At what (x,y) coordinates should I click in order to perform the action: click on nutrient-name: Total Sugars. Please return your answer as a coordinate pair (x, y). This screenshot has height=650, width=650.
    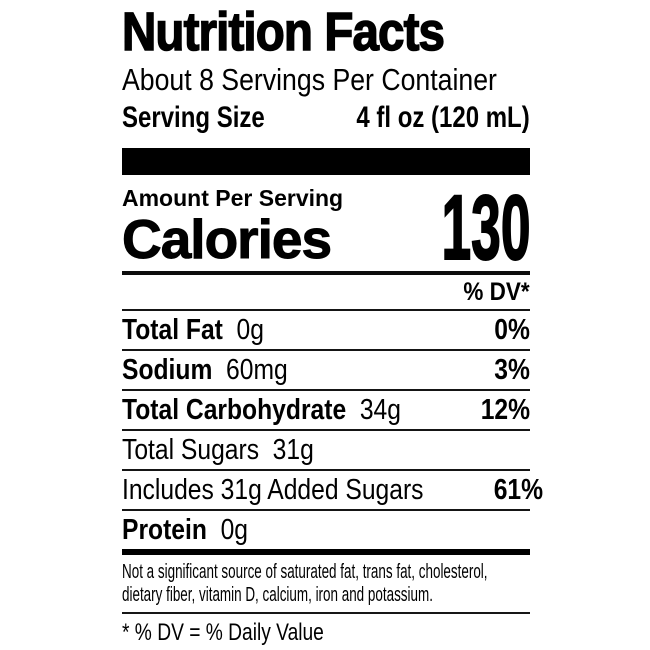
    Looking at the image, I should click on (191, 449).